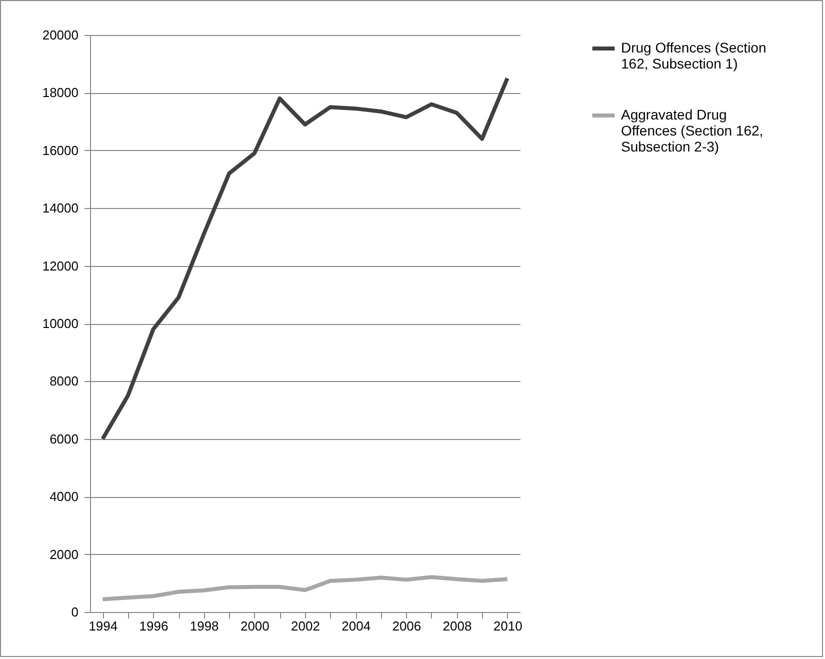 This screenshot has width=825, height=659. What do you see at coordinates (60, 266) in the screenshot?
I see `y-tick-label: 12000` at bounding box center [60, 266].